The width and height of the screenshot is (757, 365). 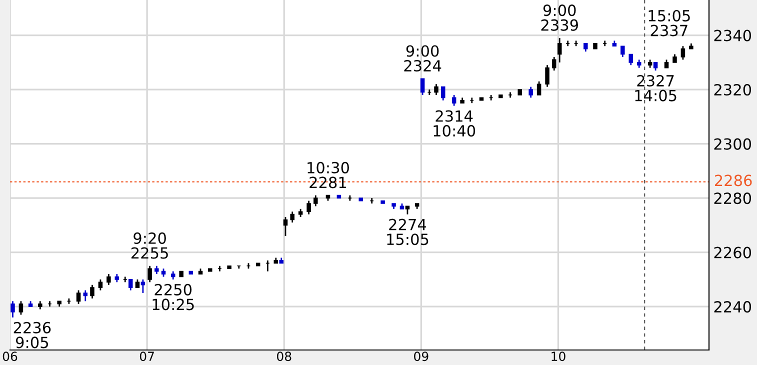 What do you see at coordinates (328, 175) in the screenshot?
I see `annotation: 10:30 2281` at bounding box center [328, 175].